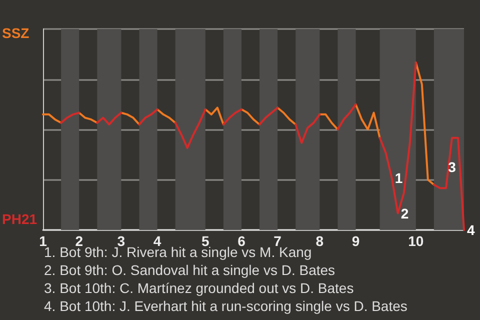 Image resolution: width=480 pixels, height=320 pixels. Describe the element at coordinates (242, 241) in the screenshot. I see `x-tick-label: 6` at that location.